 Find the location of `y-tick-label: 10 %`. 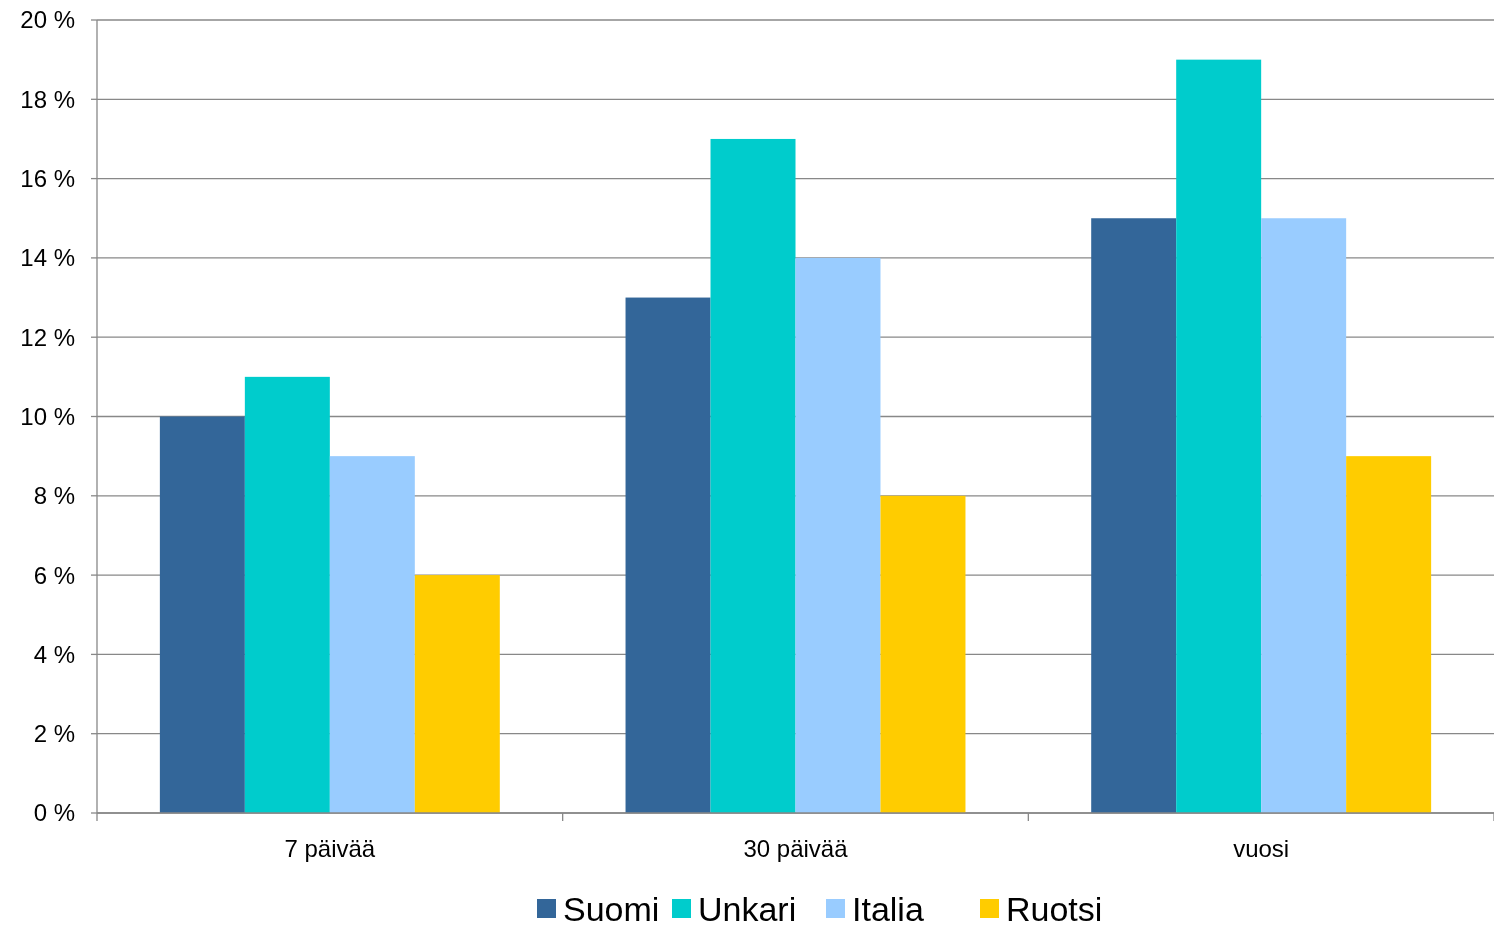

y-tick-label: 10 % is located at coordinates (47, 416).